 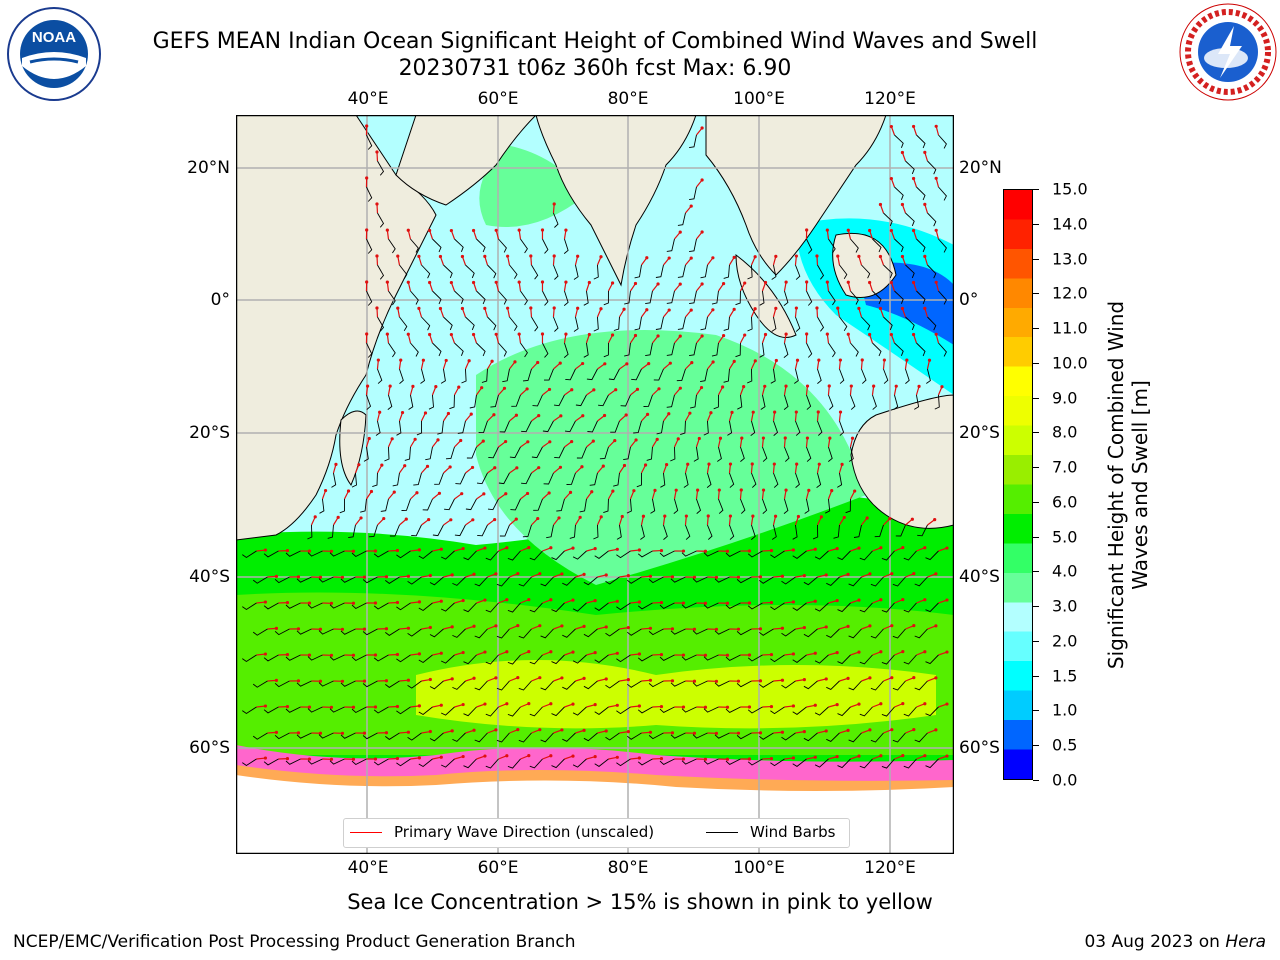 What do you see at coordinates (1065, 398) in the screenshot?
I see `colorbar-tick-label: 9.0` at bounding box center [1065, 398].